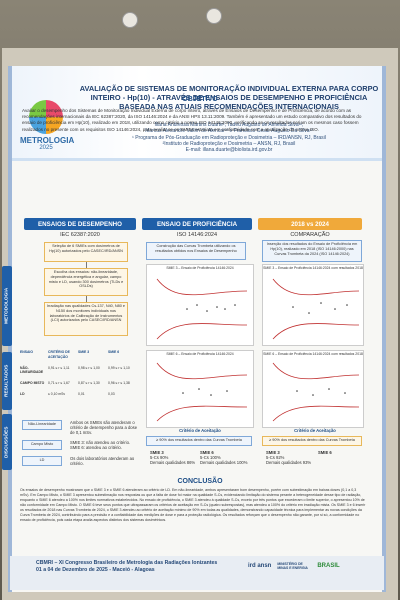 The width and height of the screenshot is (400, 600). I want to click on banner-proficiencia: ENSAIO DE PROFICIÊNCIA, so click(197, 224).